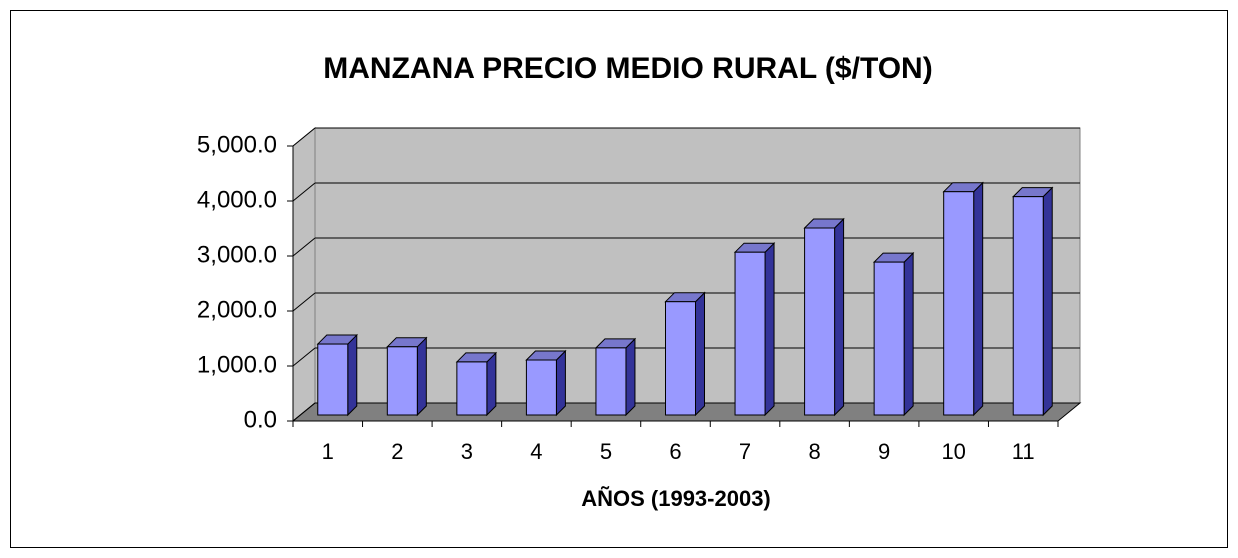 The height and width of the screenshot is (558, 1238). I want to click on x-tick-label: 10, so click(953, 451).